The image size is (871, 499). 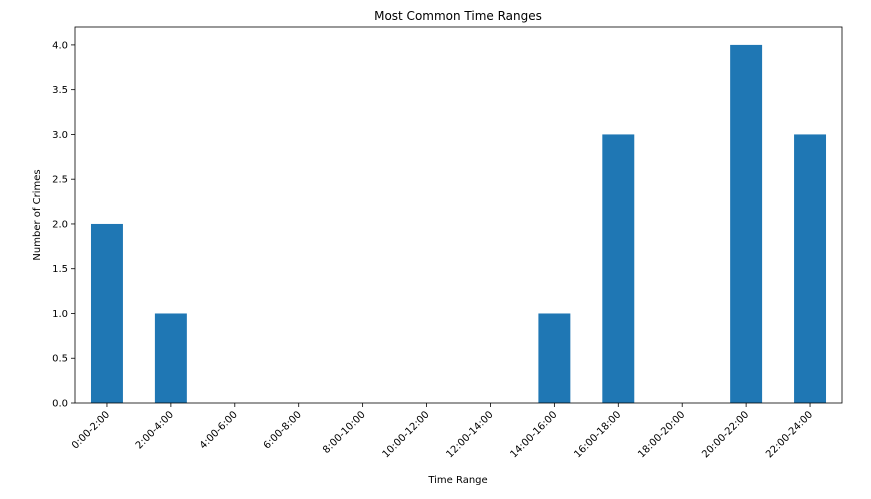 I want to click on bar-14:00-16:00, so click(x=554, y=358).